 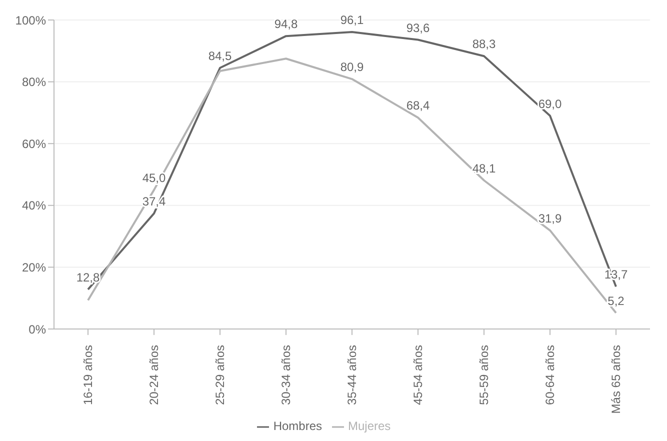 What do you see at coordinates (34, 267) in the screenshot?
I see `y-tick-label: 20%` at bounding box center [34, 267].